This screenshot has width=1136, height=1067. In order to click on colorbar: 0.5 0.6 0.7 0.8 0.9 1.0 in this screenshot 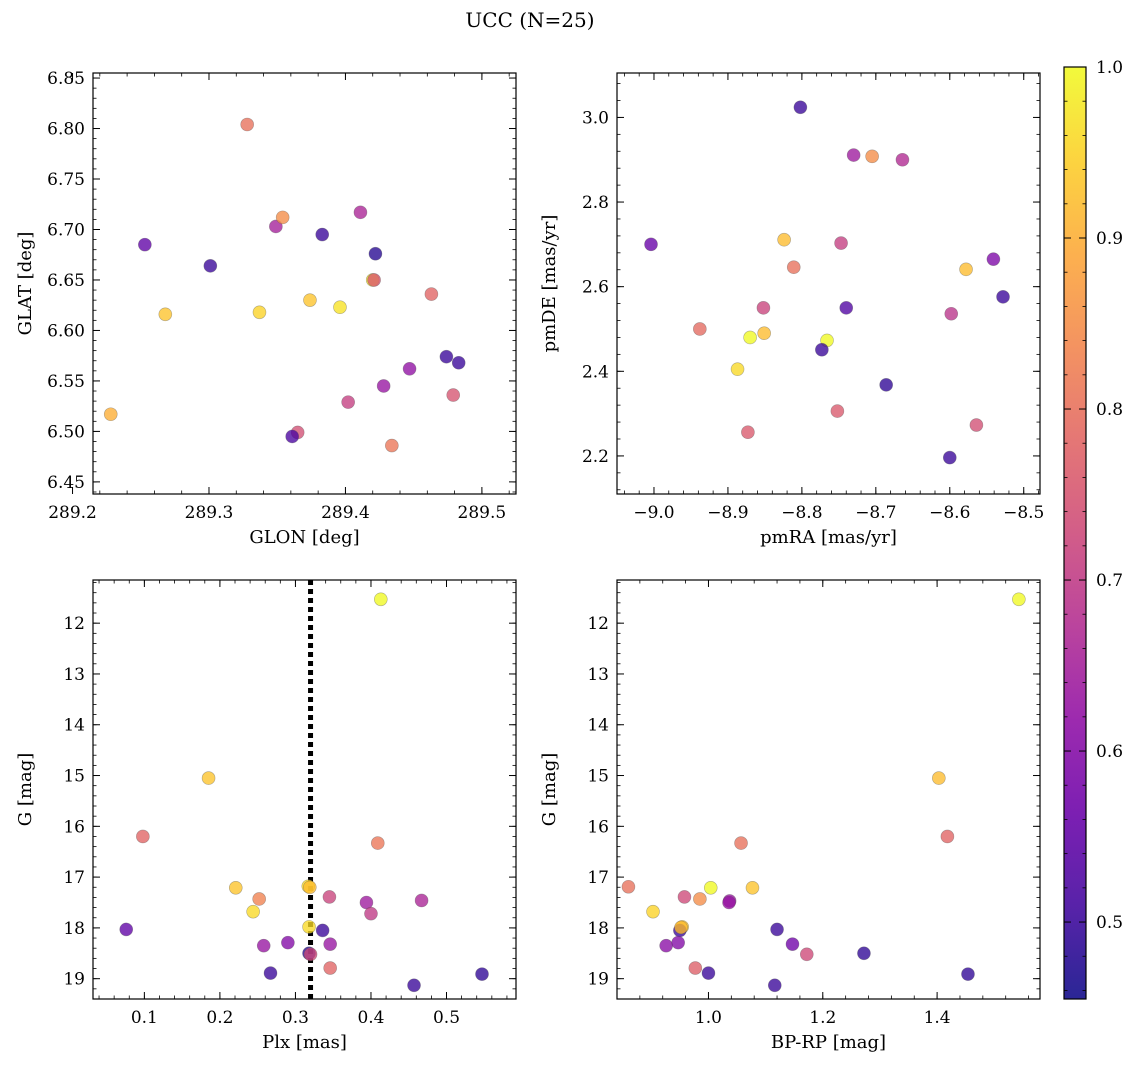, I will do `click(1093, 529)`.